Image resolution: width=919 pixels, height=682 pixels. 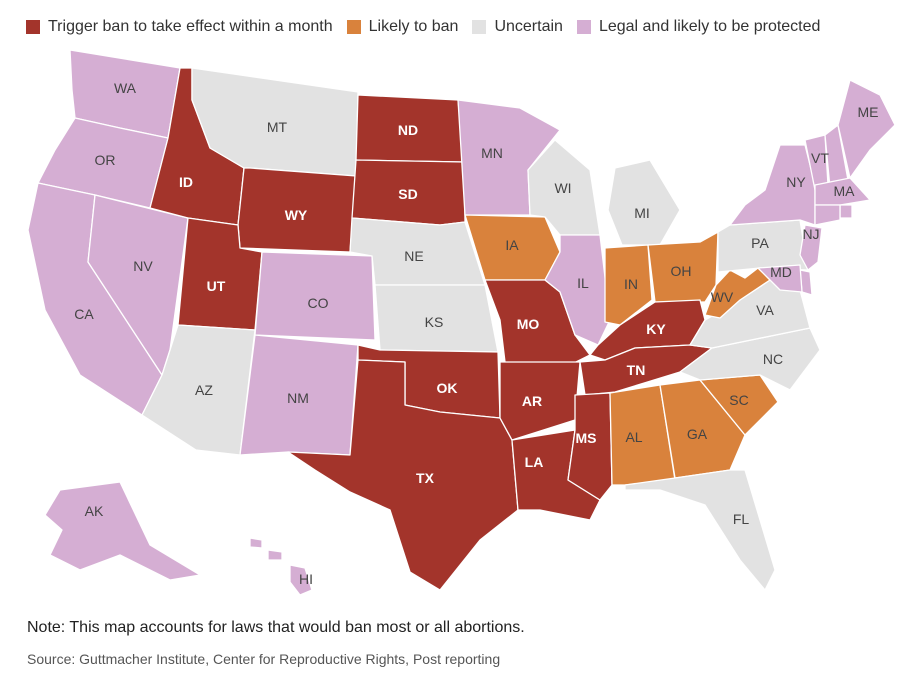 What do you see at coordinates (306, 579) in the screenshot?
I see `state-label-hi: HI` at bounding box center [306, 579].